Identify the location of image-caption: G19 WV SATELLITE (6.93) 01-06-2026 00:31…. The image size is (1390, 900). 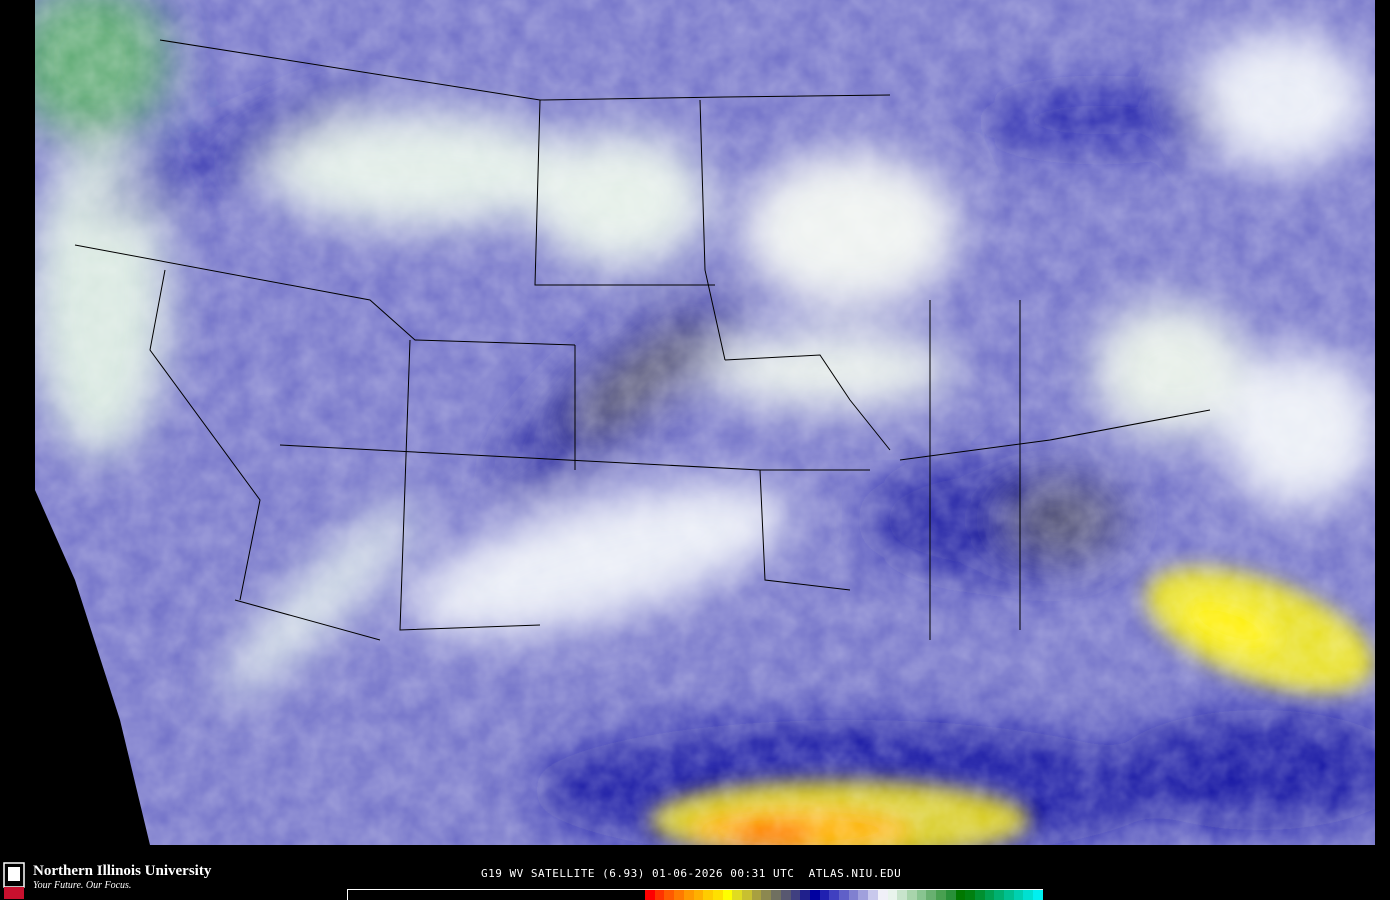
(691, 873).